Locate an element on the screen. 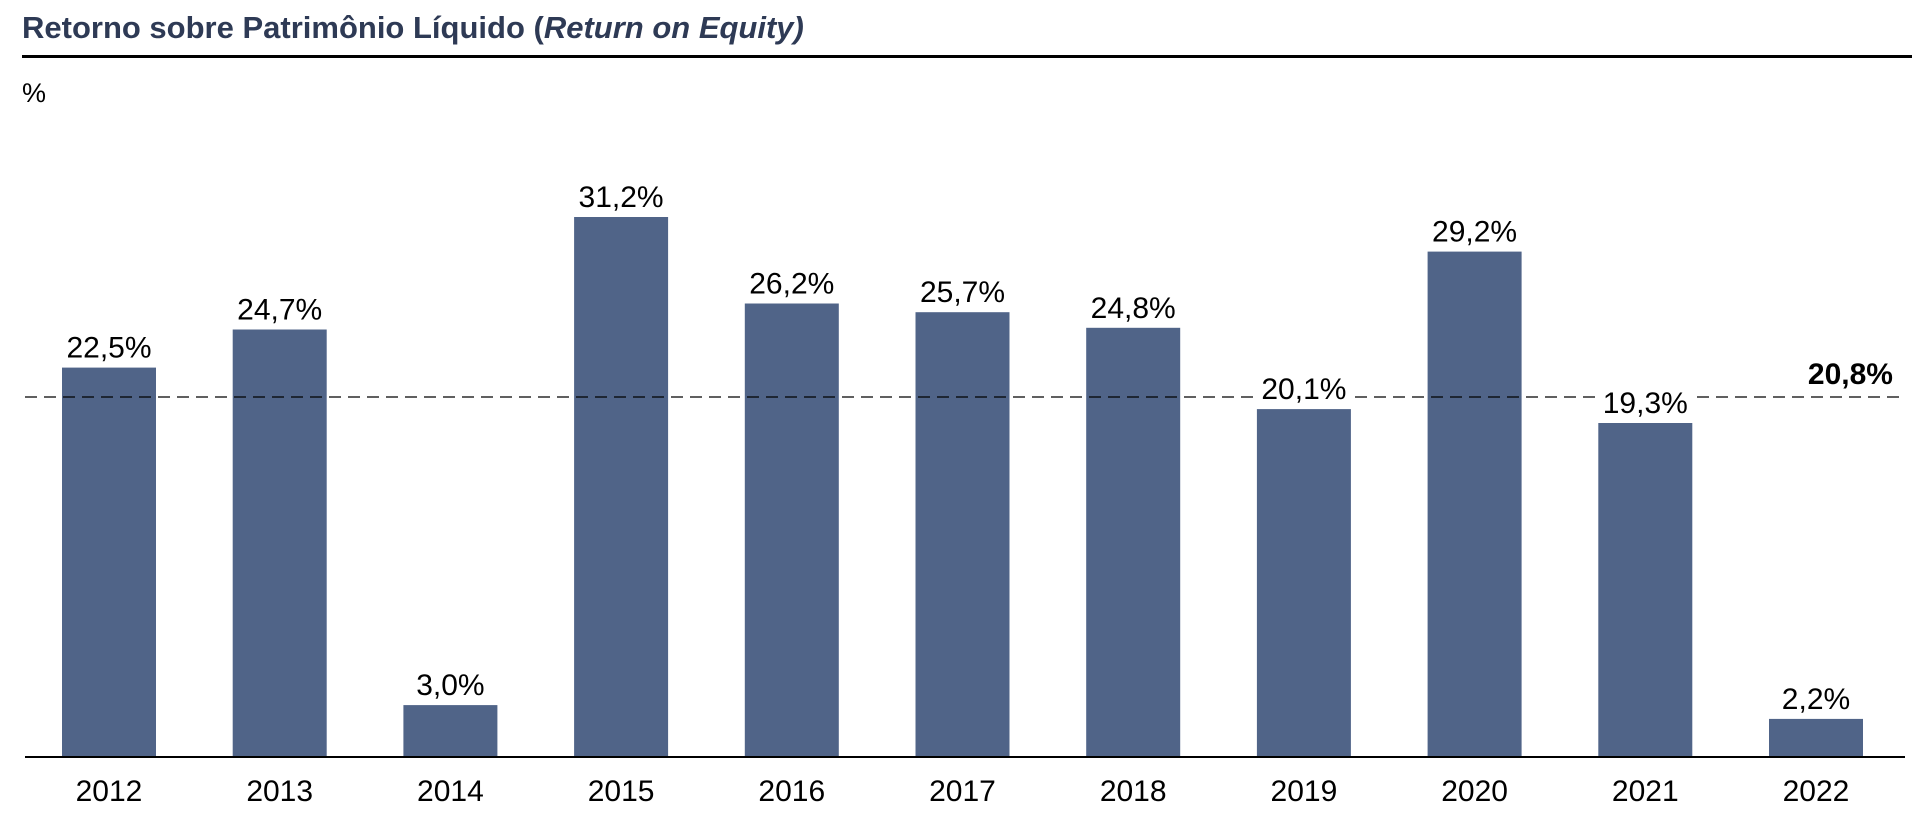  data-label-2019: 20,1% is located at coordinates (1303, 389).